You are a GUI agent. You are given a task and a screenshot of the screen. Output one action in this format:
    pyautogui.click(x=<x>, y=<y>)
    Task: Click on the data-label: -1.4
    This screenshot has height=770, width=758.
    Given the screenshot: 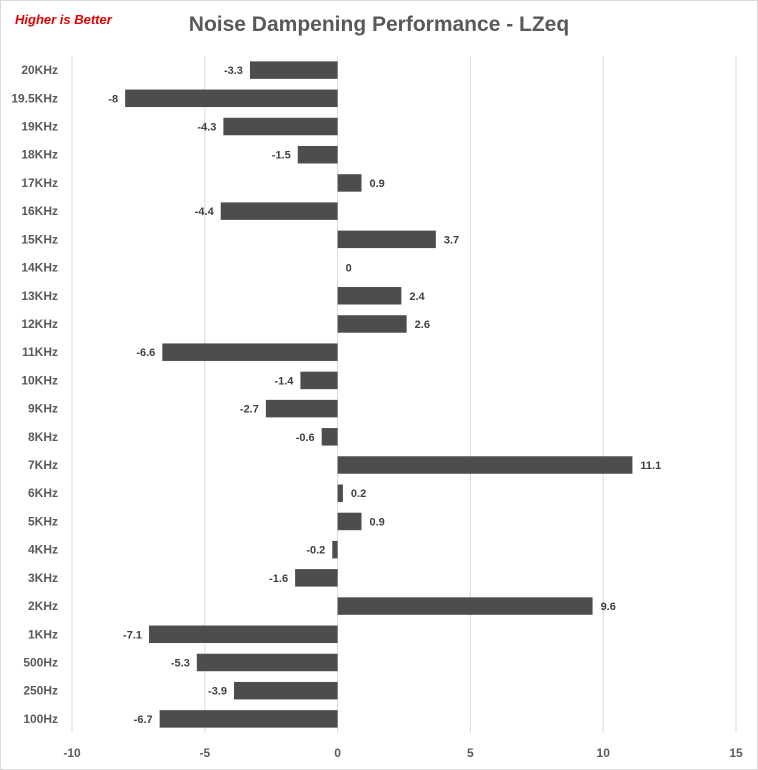 What is the action you would take?
    pyautogui.click(x=284, y=381)
    